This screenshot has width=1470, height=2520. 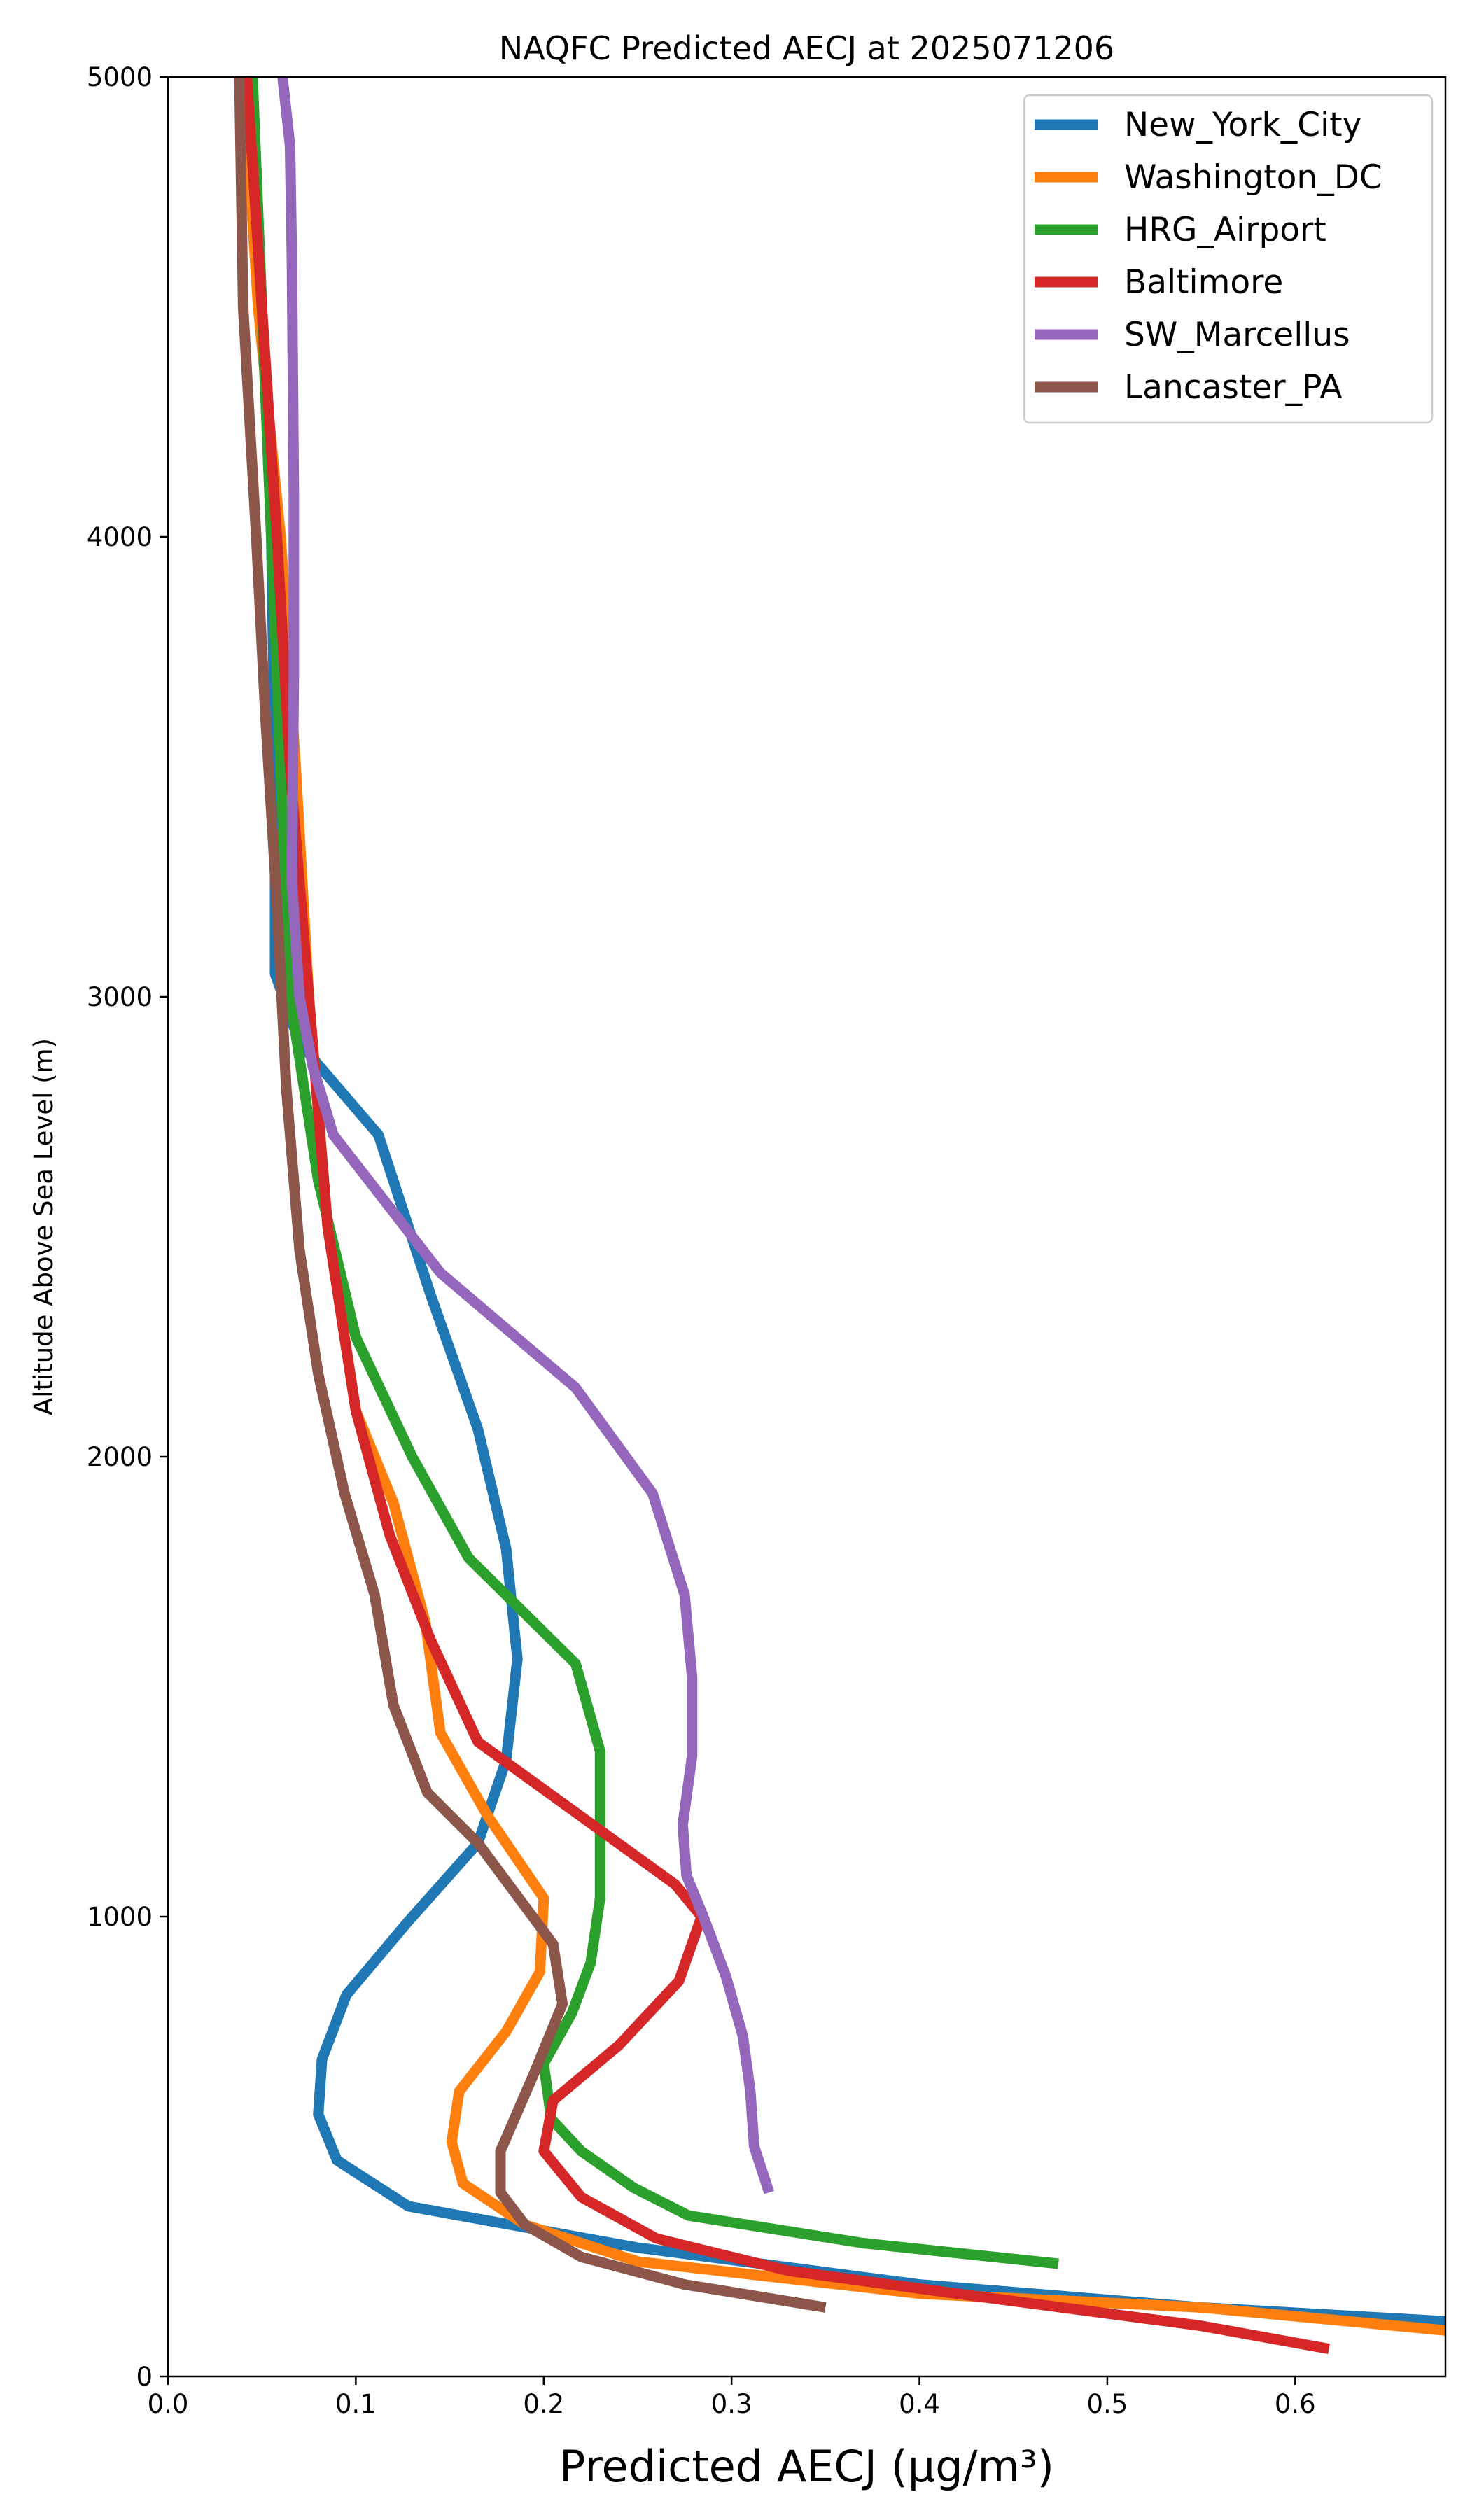 What do you see at coordinates (120, 1457) in the screenshot?
I see `y-tick-label: 2000` at bounding box center [120, 1457].